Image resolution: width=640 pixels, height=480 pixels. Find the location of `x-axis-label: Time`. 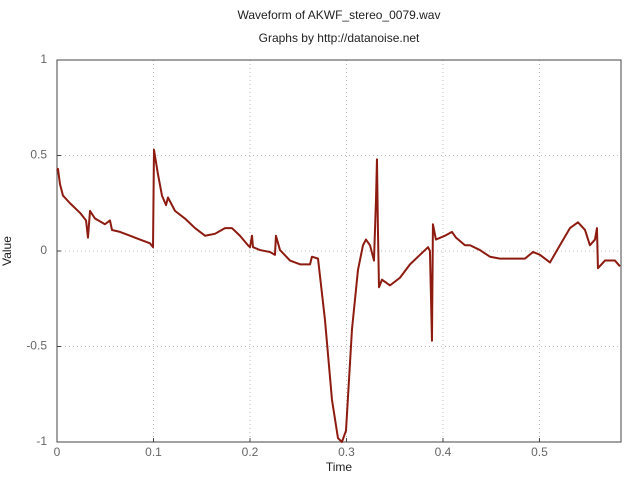

x-axis-label: Time is located at coordinates (339, 467).